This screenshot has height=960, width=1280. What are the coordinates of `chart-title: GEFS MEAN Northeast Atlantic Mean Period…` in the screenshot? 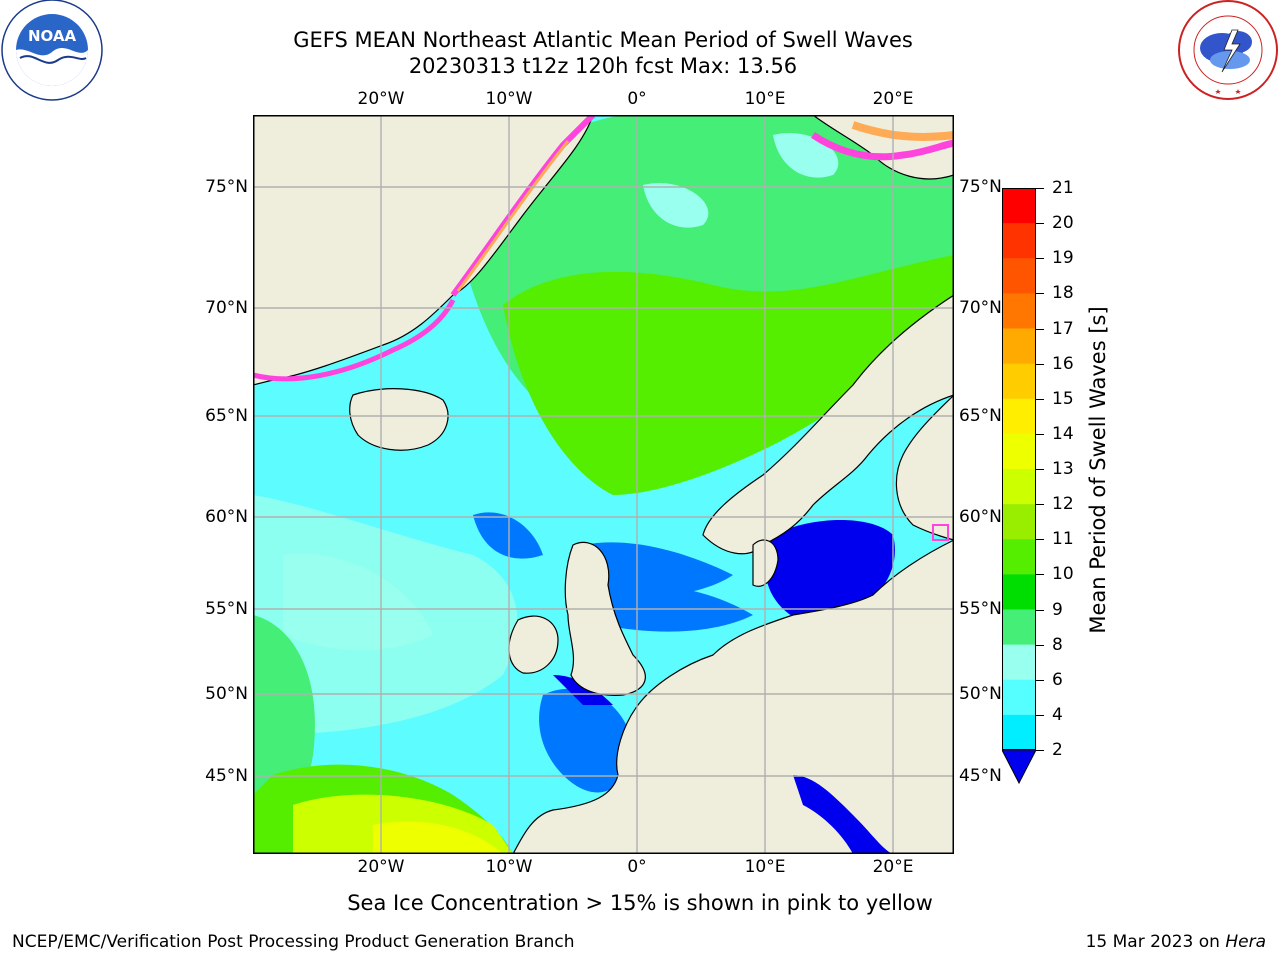 It's located at (603, 40).